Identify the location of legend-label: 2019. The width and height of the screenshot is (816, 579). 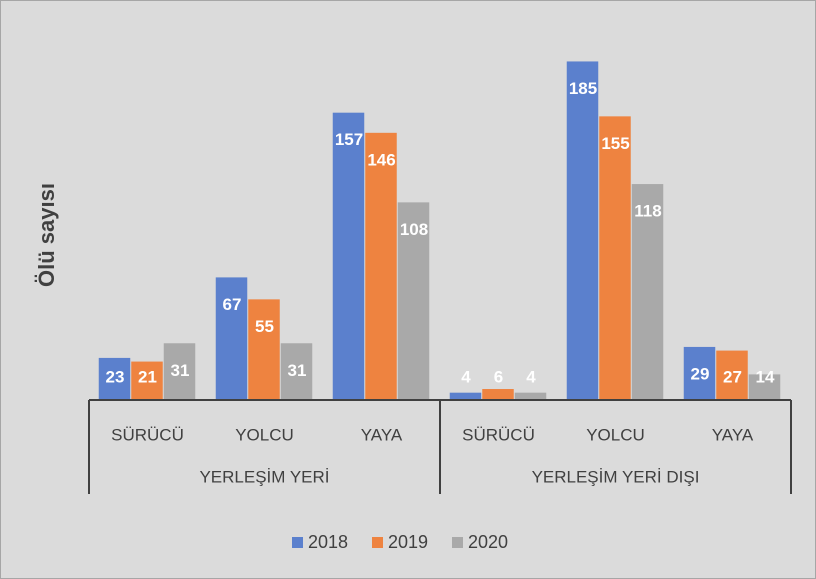
(408, 542).